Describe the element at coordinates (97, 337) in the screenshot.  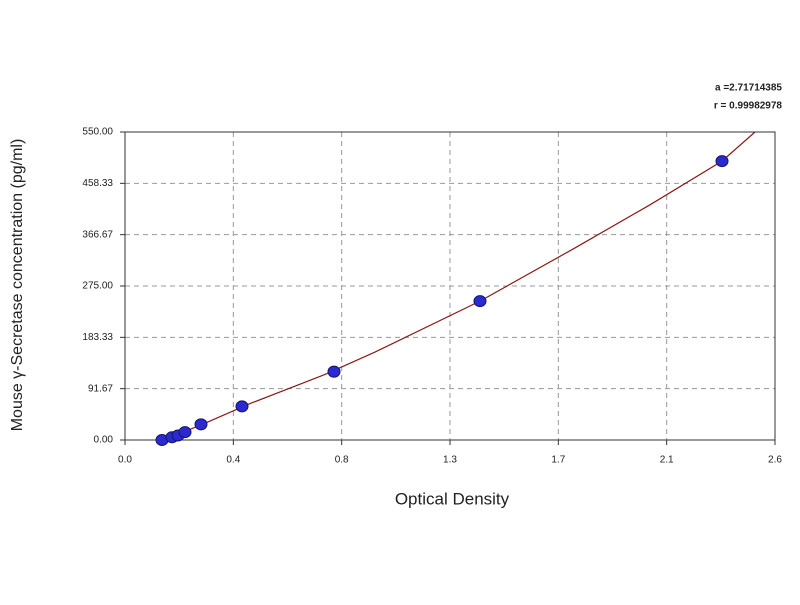
I see `y-tick-label: 183.33` at that location.